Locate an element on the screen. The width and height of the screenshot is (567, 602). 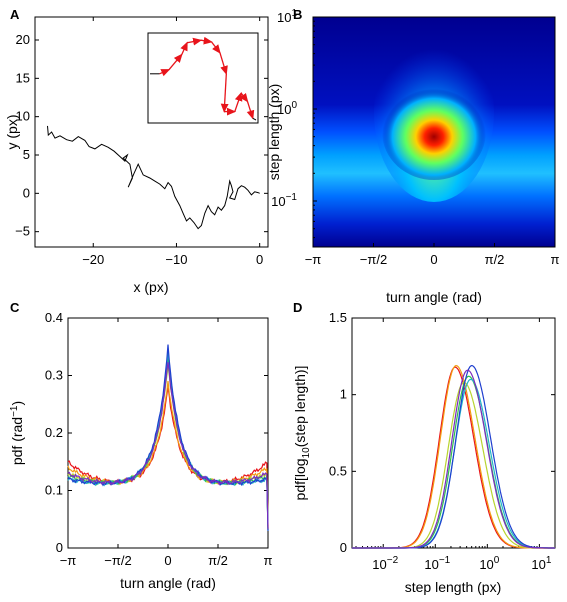
heatmap-peak is located at coordinates (434, 132).